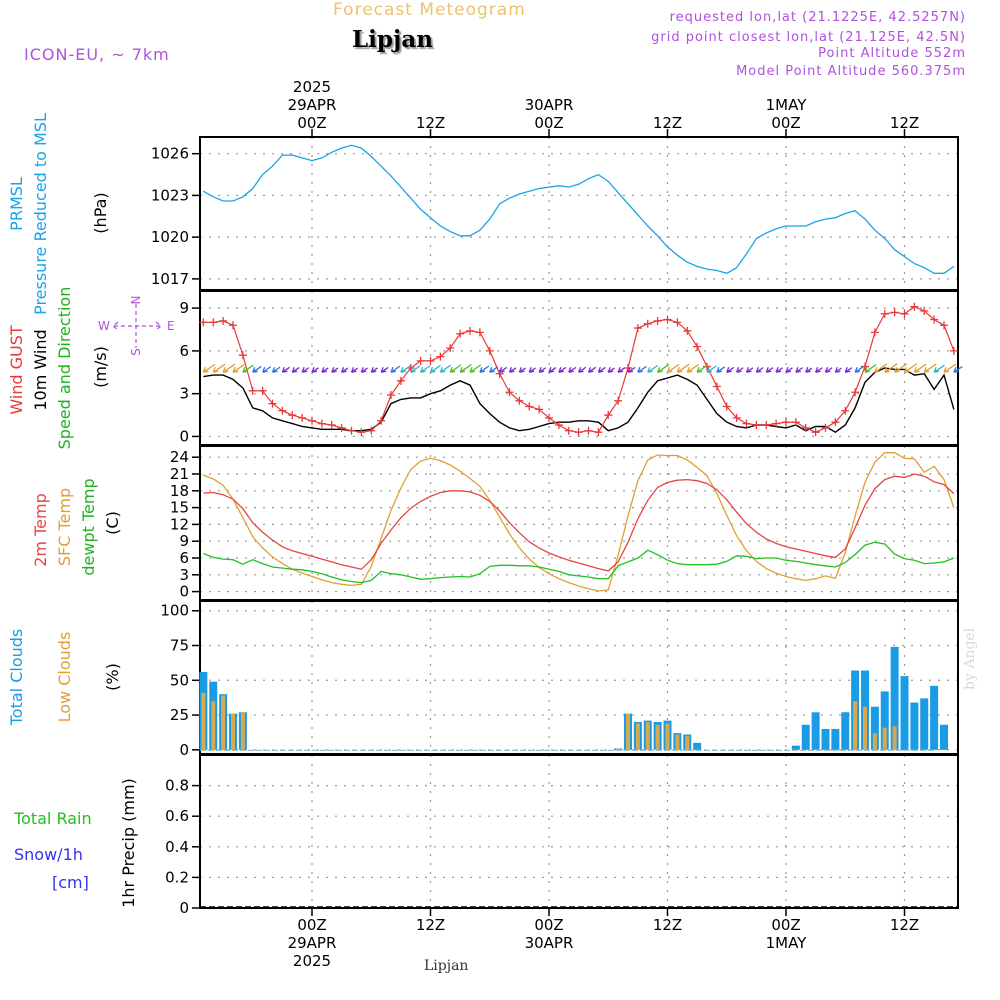 Image resolution: width=1000 pixels, height=1000 pixels. What do you see at coordinates (179, 680) in the screenshot?
I see `clouds-ytick-label: 50` at bounding box center [179, 680].